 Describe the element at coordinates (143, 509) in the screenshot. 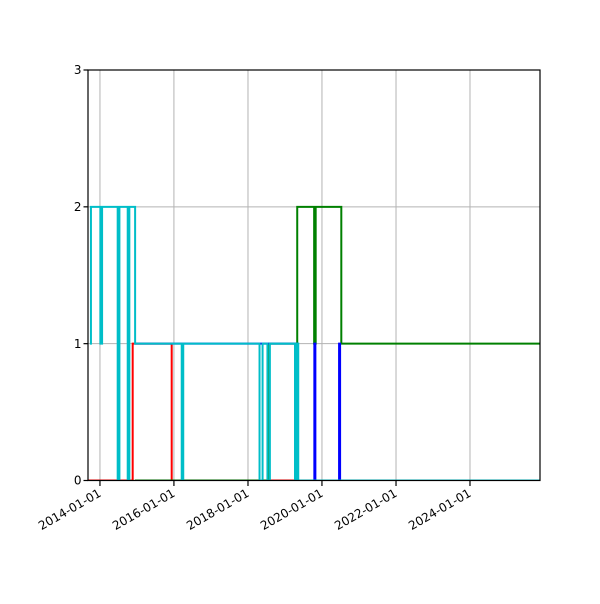

I see `x-tick-label: 2016-01-01` at that location.